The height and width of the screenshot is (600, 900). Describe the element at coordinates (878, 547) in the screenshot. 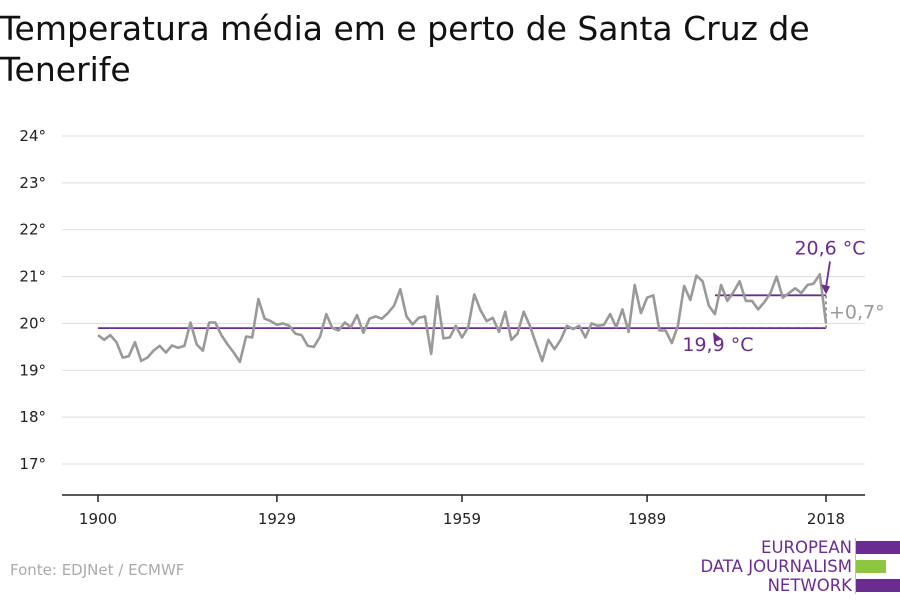

I see `logo-bar-top` at that location.